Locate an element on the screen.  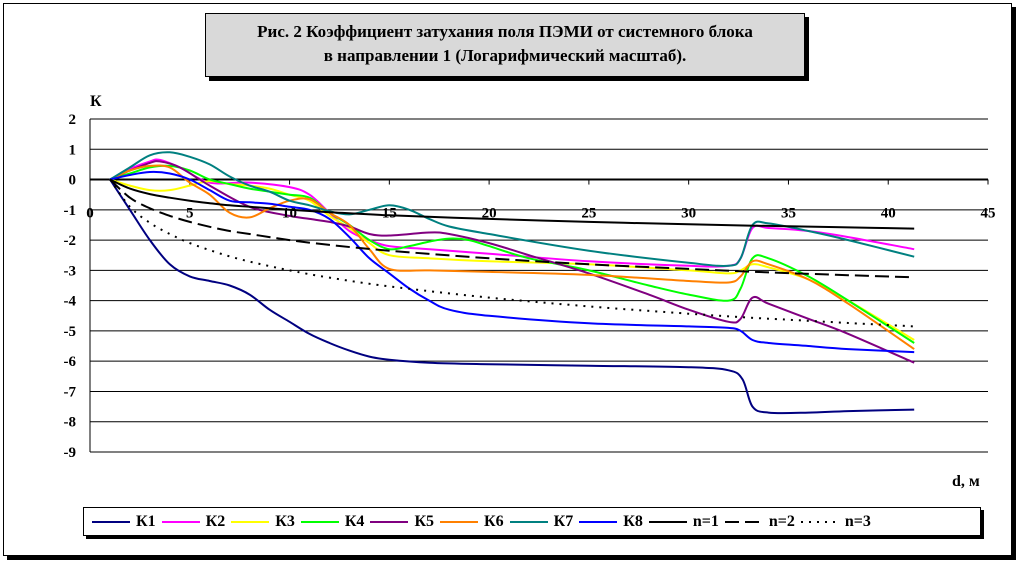
y-tick-label: 2 is located at coordinates (73, 120).